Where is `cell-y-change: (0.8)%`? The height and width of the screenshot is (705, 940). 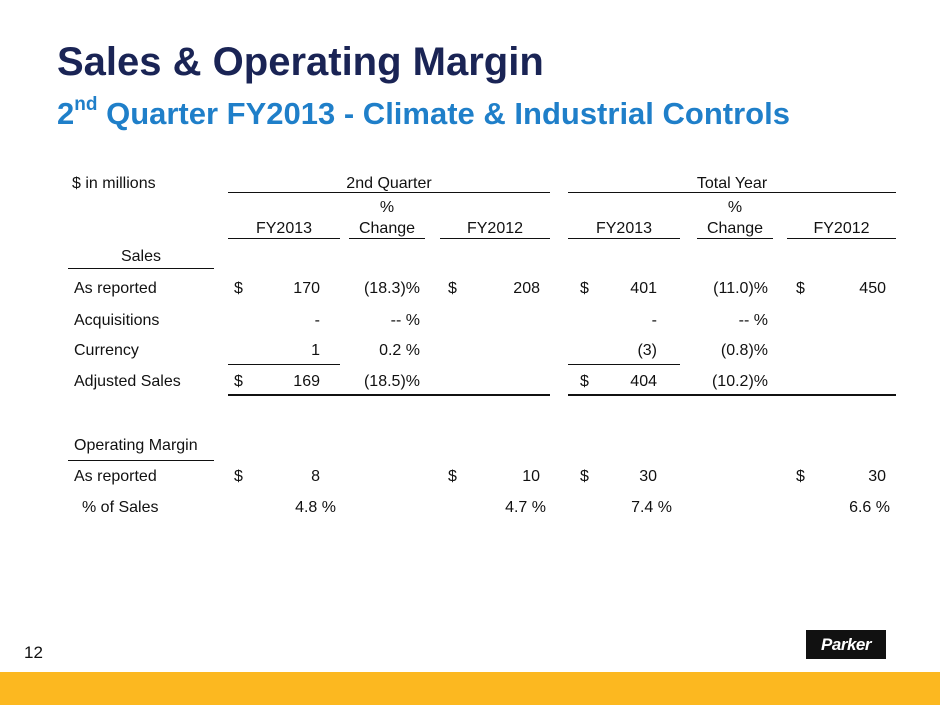
cell-y-change: (0.8)% is located at coordinates (744, 350).